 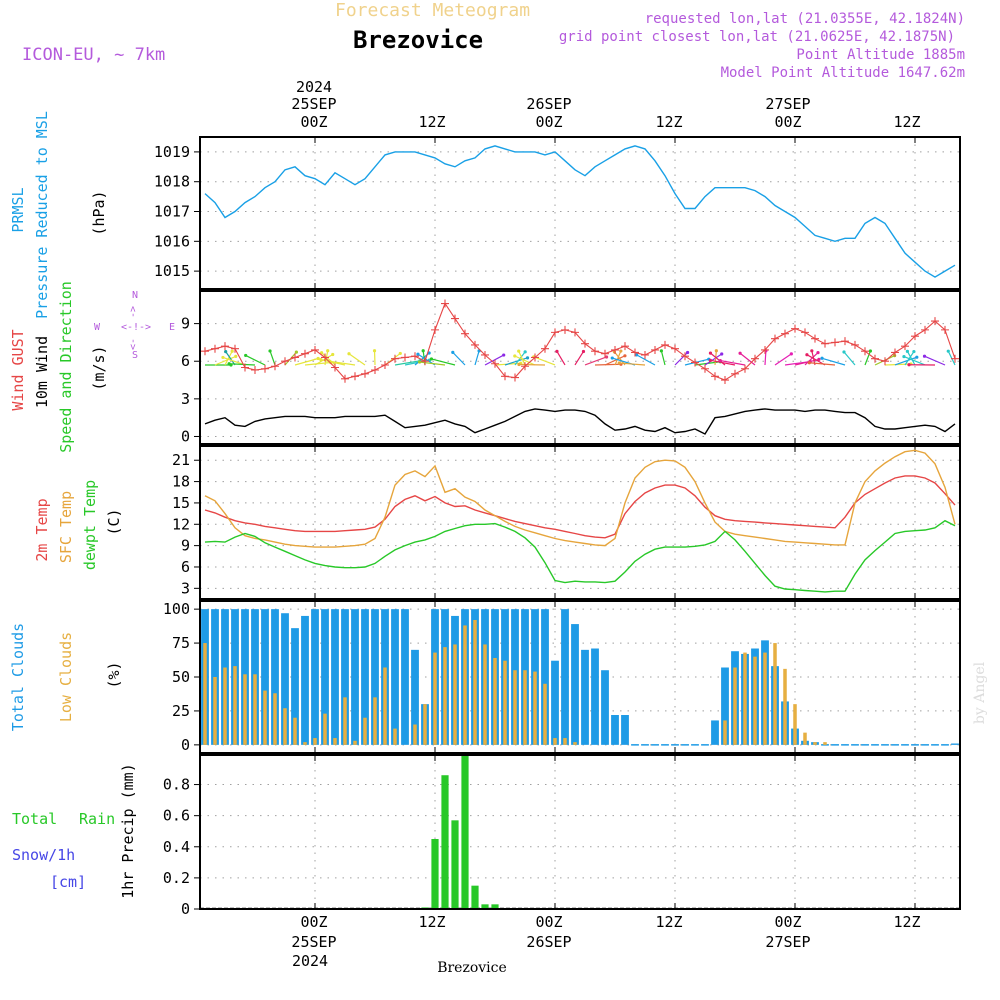 I want to click on panel-wind: 0 3 6 9, so click(x=571, y=367).